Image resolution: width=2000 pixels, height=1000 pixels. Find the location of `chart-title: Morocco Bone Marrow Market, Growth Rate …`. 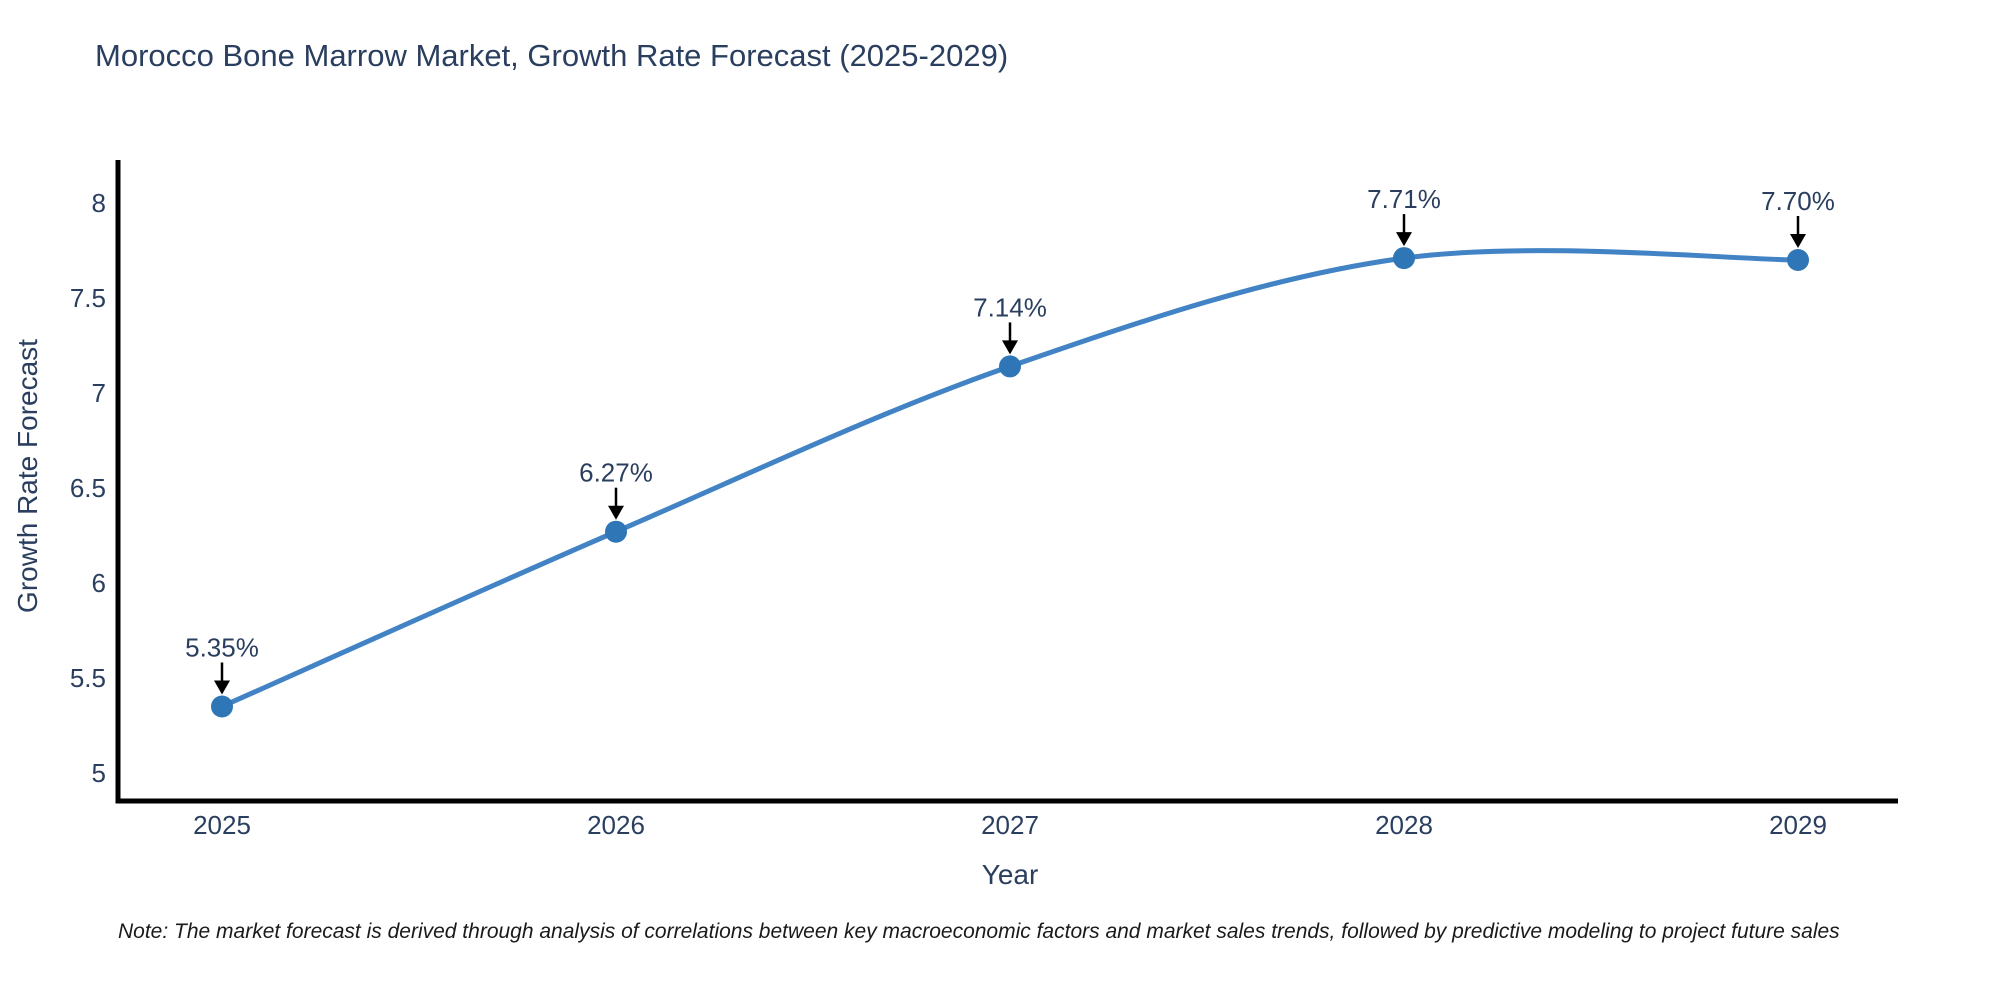

chart-title: Morocco Bone Marrow Market, Growth Rate … is located at coordinates (552, 55).